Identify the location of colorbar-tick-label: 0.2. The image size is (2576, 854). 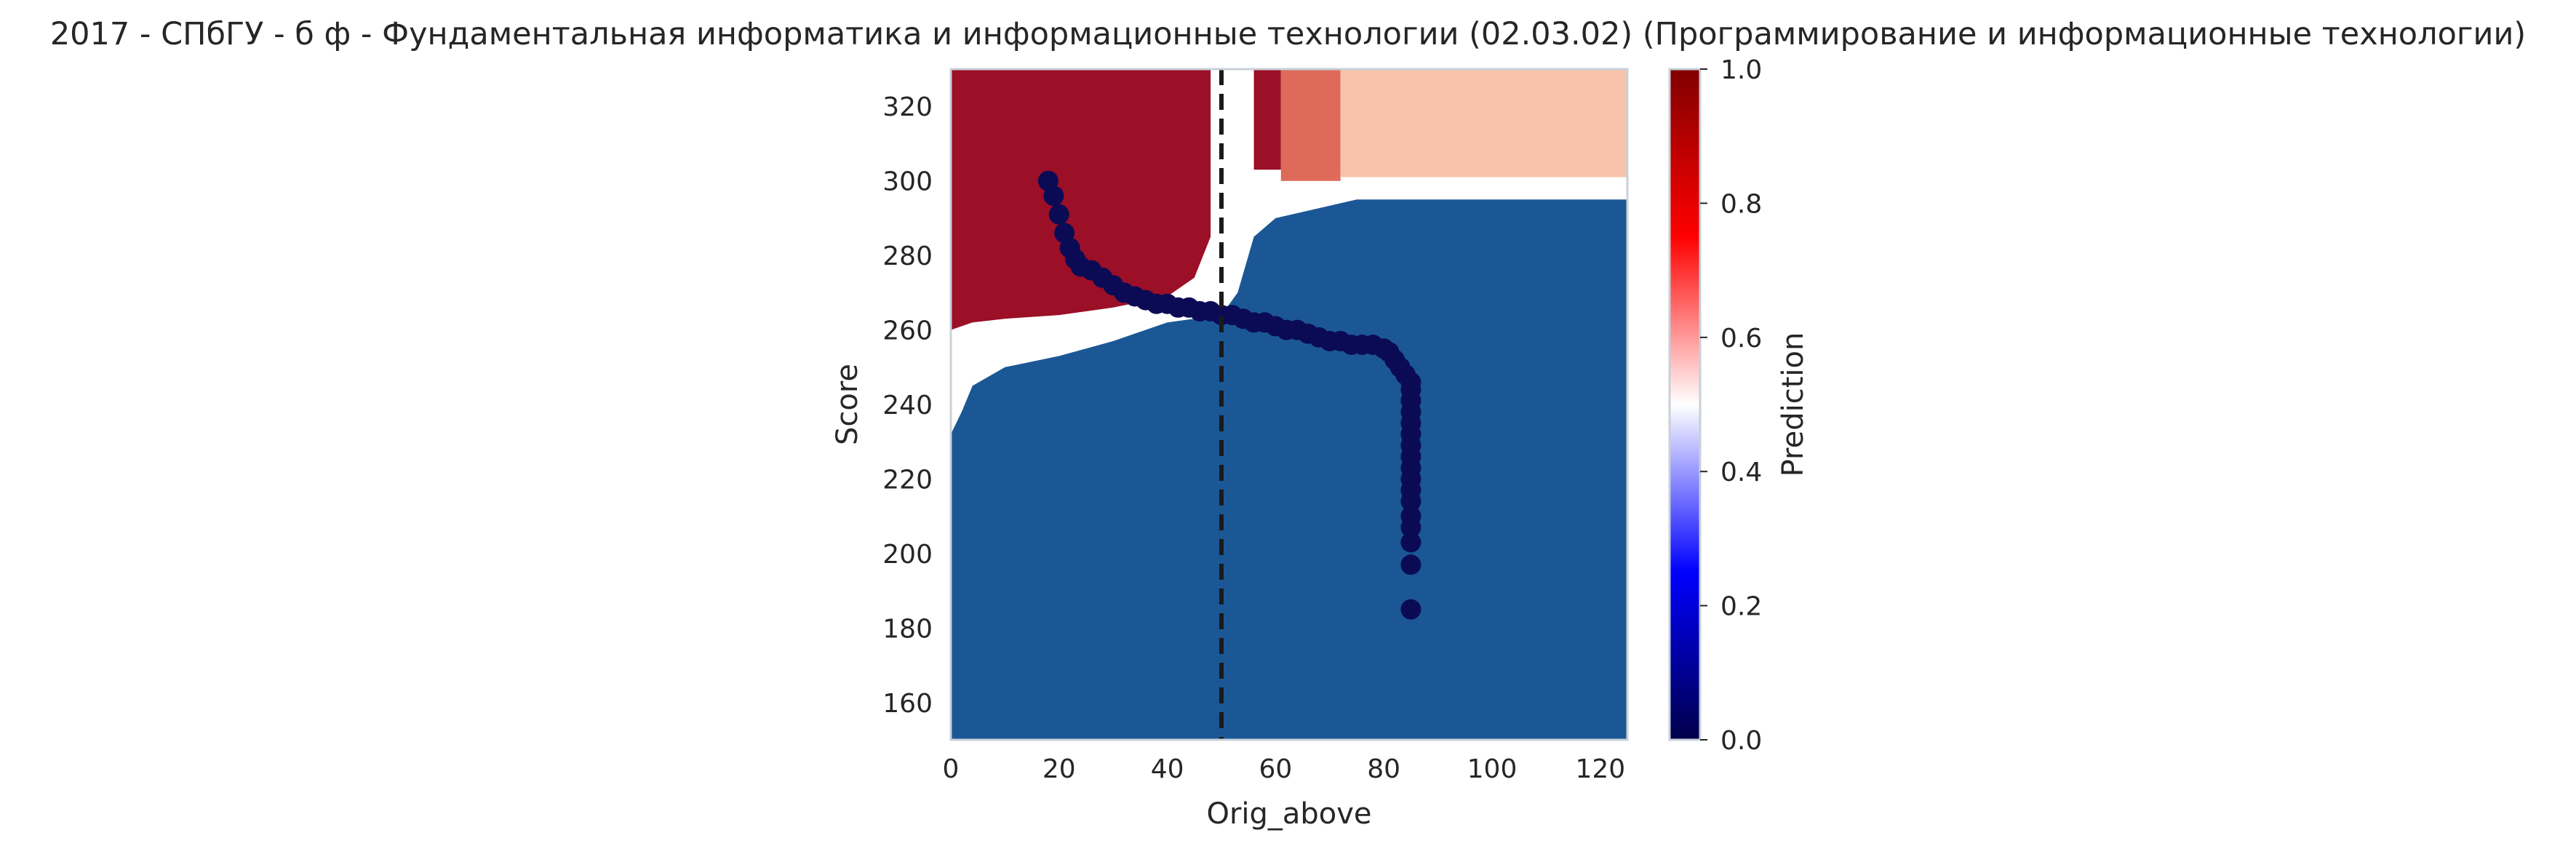
(1741, 607).